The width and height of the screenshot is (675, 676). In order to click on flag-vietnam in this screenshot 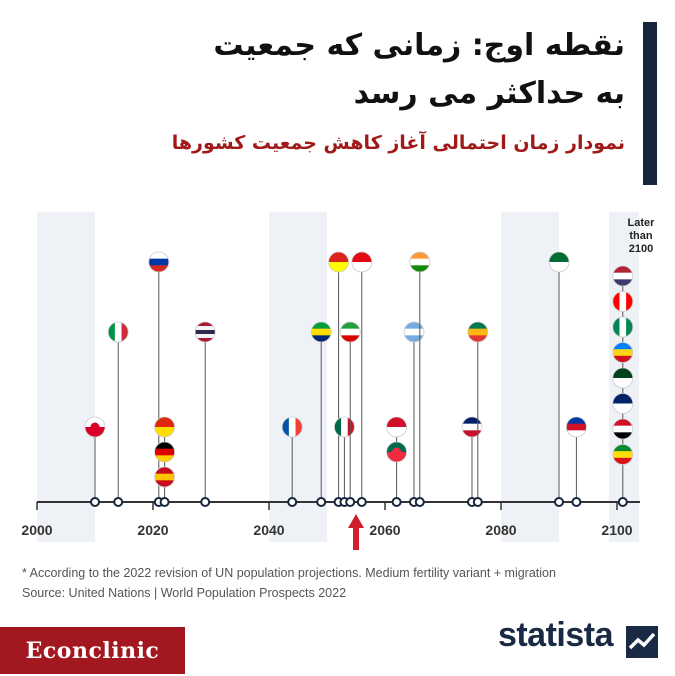, I will do `click(339, 262)`.